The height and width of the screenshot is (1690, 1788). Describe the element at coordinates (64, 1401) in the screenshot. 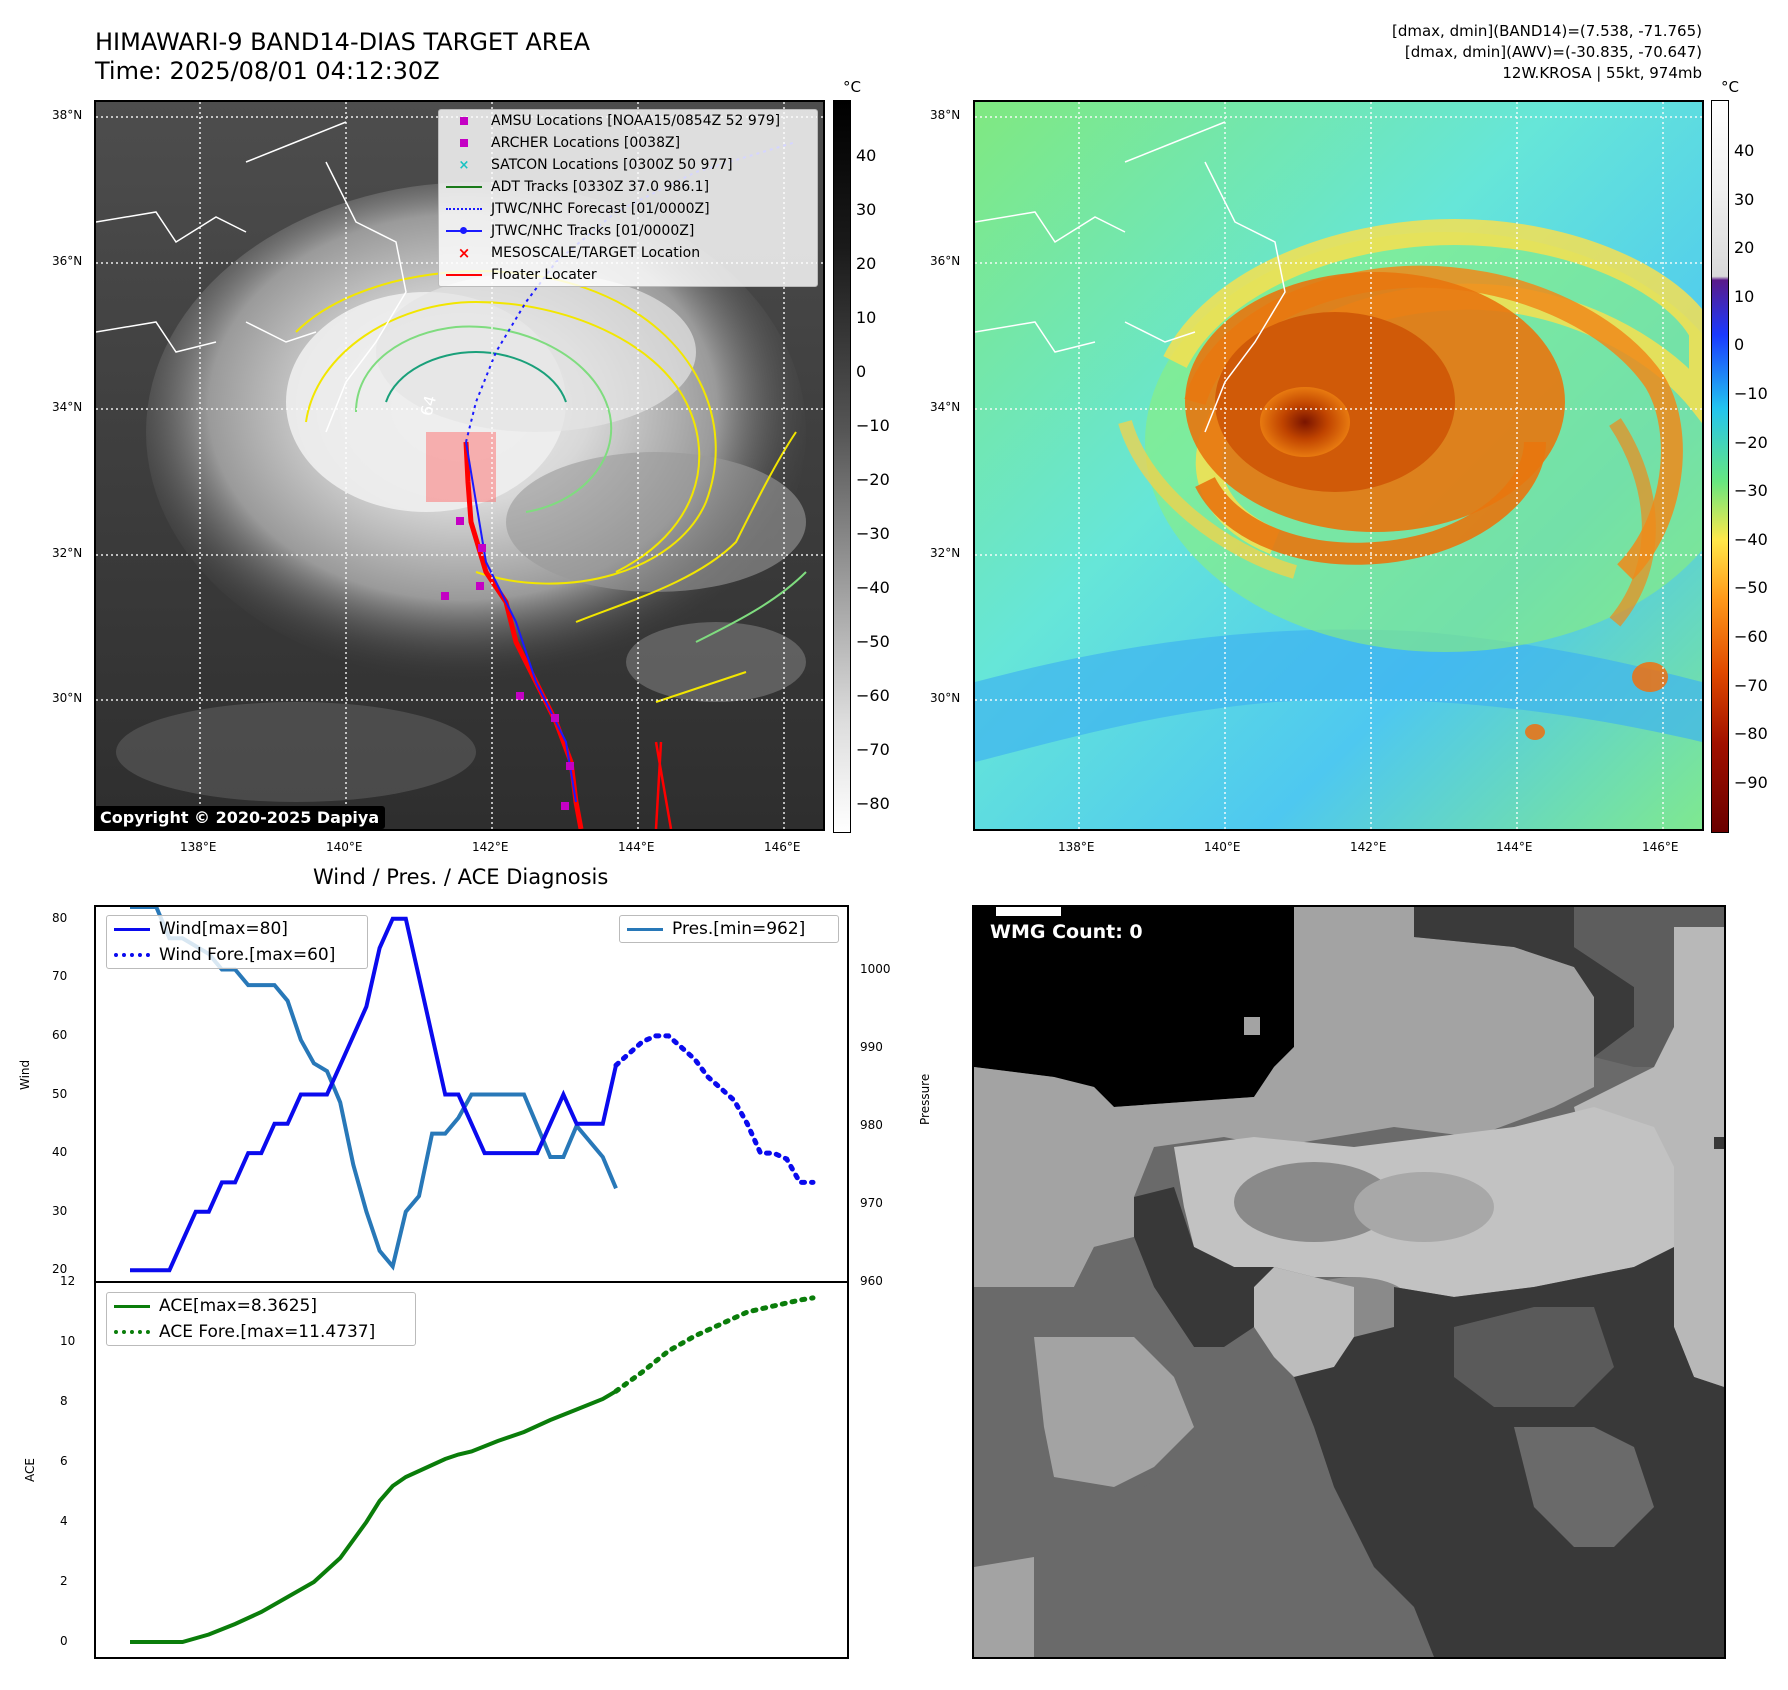

I see `ace-tick: 8` at that location.